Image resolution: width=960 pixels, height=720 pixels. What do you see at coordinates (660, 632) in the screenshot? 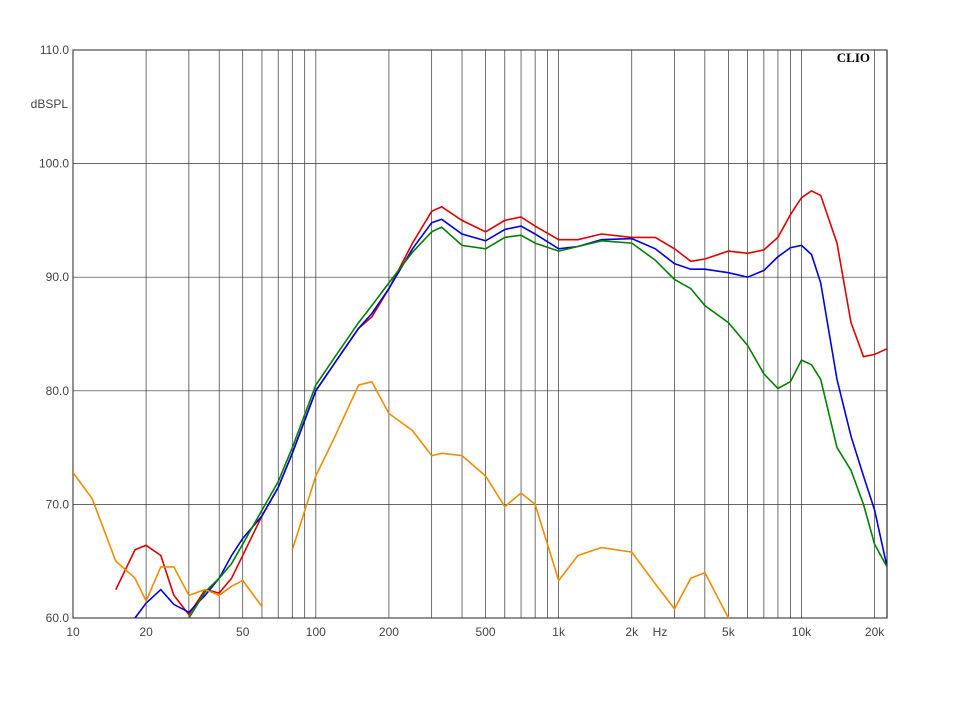
I see `x-unit: Hz` at bounding box center [660, 632].